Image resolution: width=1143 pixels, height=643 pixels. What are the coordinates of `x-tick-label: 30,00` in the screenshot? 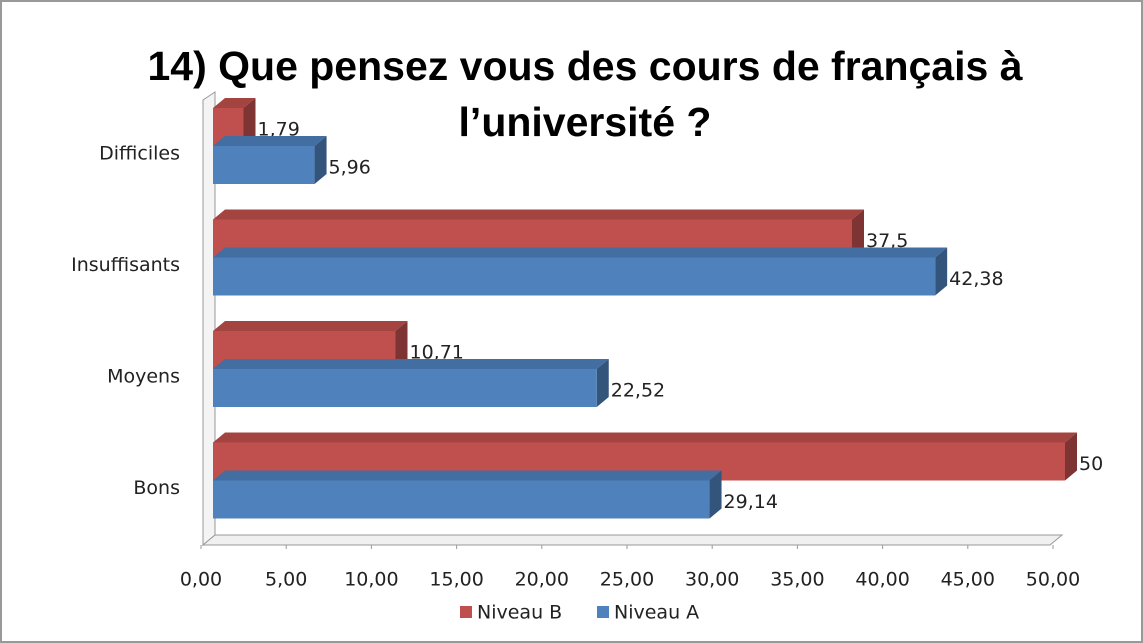 It's located at (712, 580).